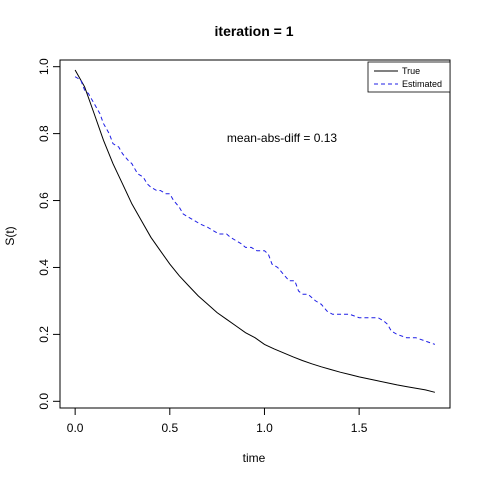 Image resolution: width=480 pixels, height=480 pixels. Describe the element at coordinates (44, 200) in the screenshot. I see `y-tick-label: 0.6` at that location.